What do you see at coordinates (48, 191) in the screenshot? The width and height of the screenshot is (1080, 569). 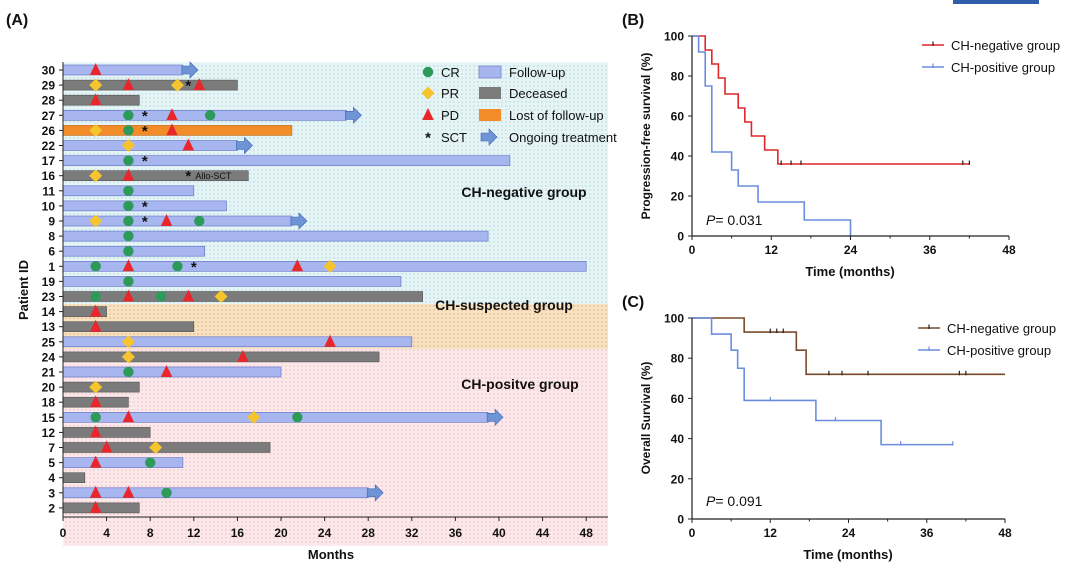 I see `patient-id-label: 11` at bounding box center [48, 191].